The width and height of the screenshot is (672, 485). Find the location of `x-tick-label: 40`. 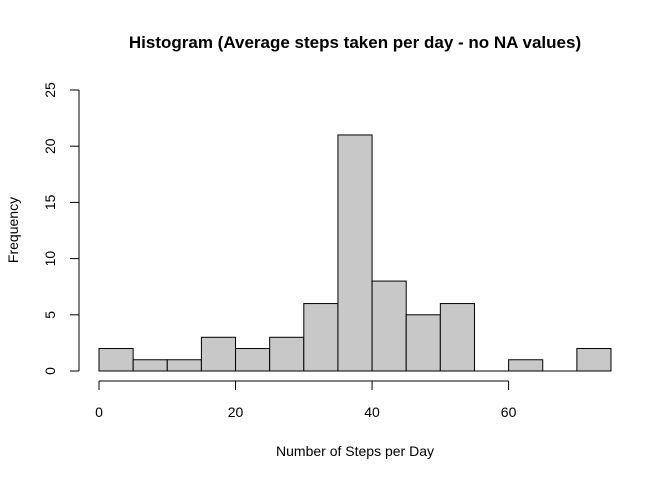

x-tick-label: 40 is located at coordinates (372, 412).